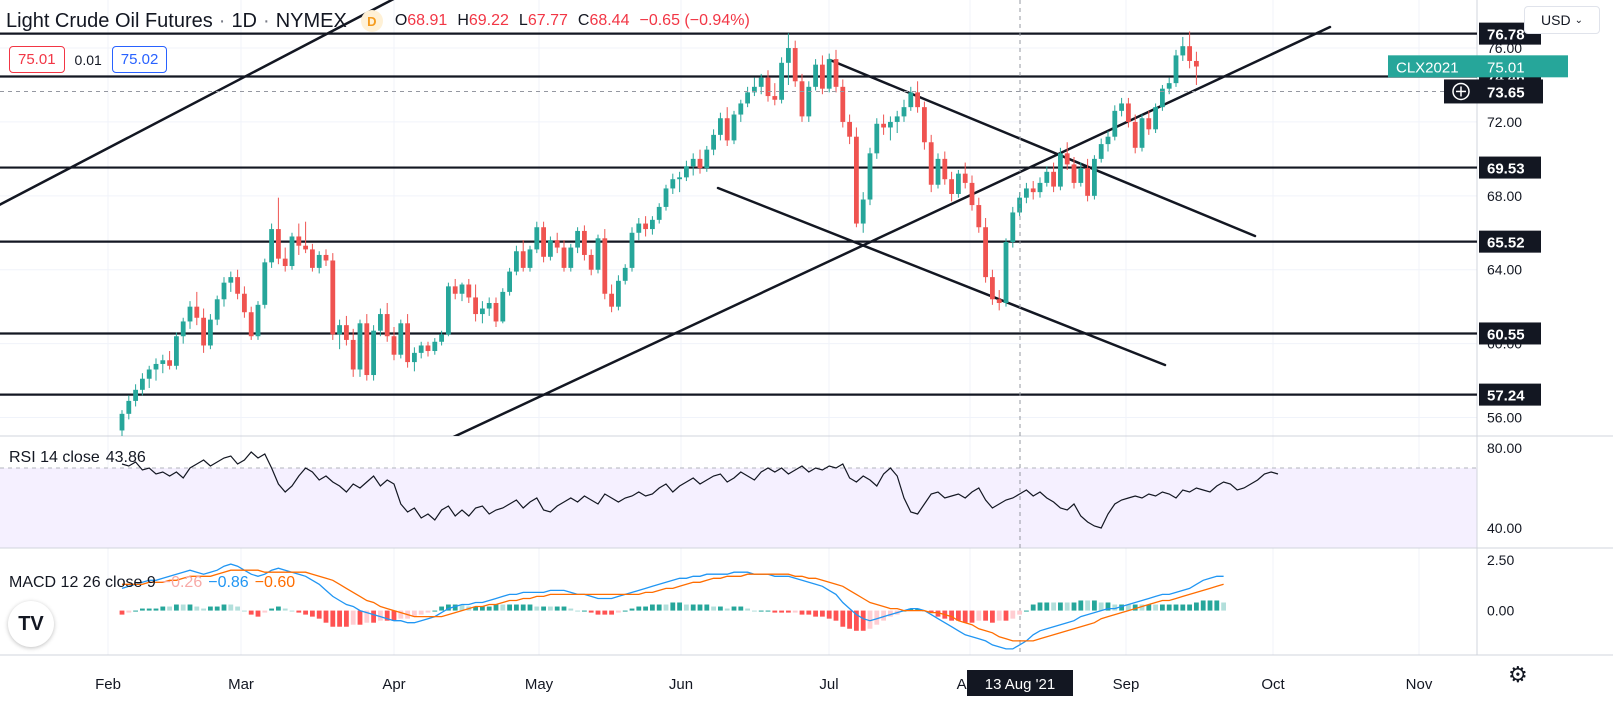 Image resolution: width=1613 pixels, height=711 pixels. I want to click on level-price-tag-text: 65.52, so click(1506, 243).